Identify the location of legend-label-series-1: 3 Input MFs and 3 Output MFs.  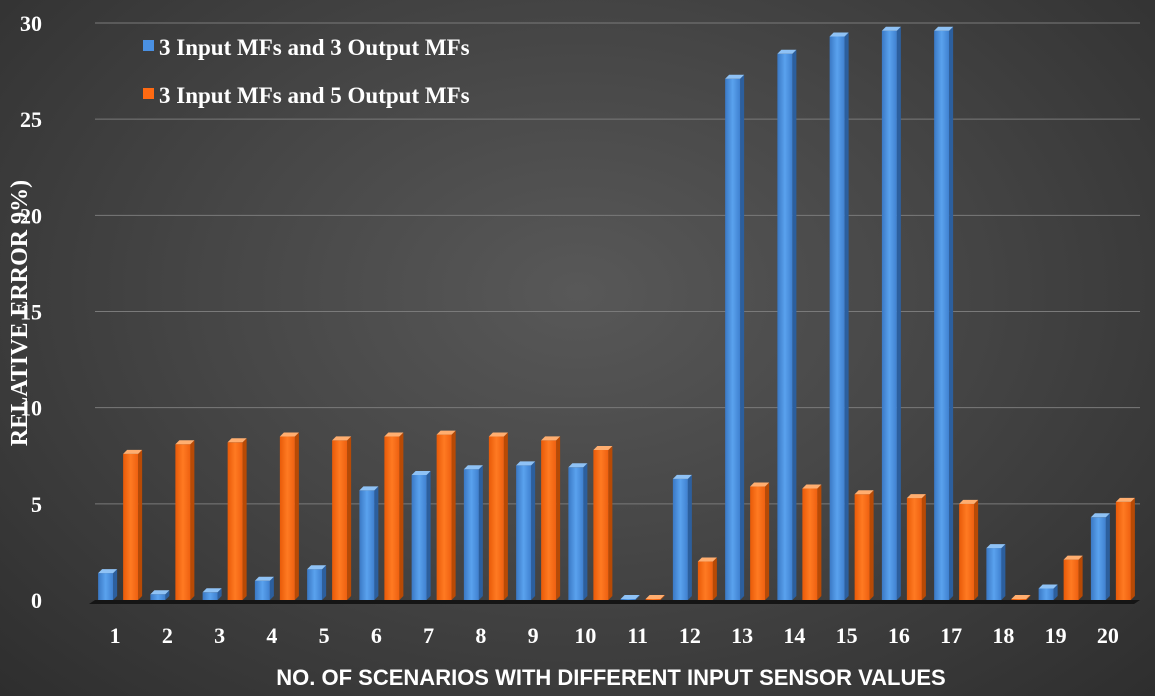
(314, 47).